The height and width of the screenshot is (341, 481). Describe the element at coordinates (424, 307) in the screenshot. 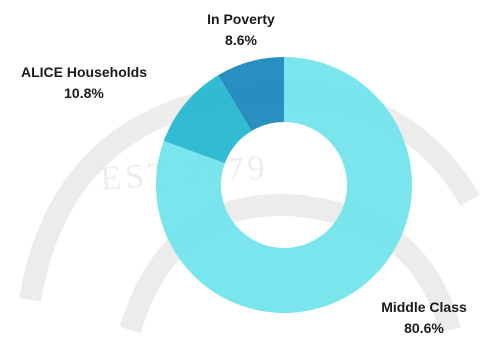

I see `label-middle-class-name: Middle Class` at that location.